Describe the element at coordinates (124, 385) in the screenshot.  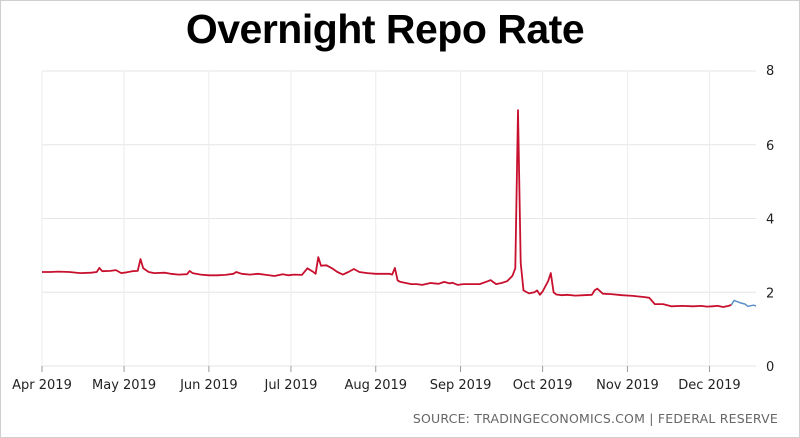
I see `x-tick-label: May 2019` at that location.